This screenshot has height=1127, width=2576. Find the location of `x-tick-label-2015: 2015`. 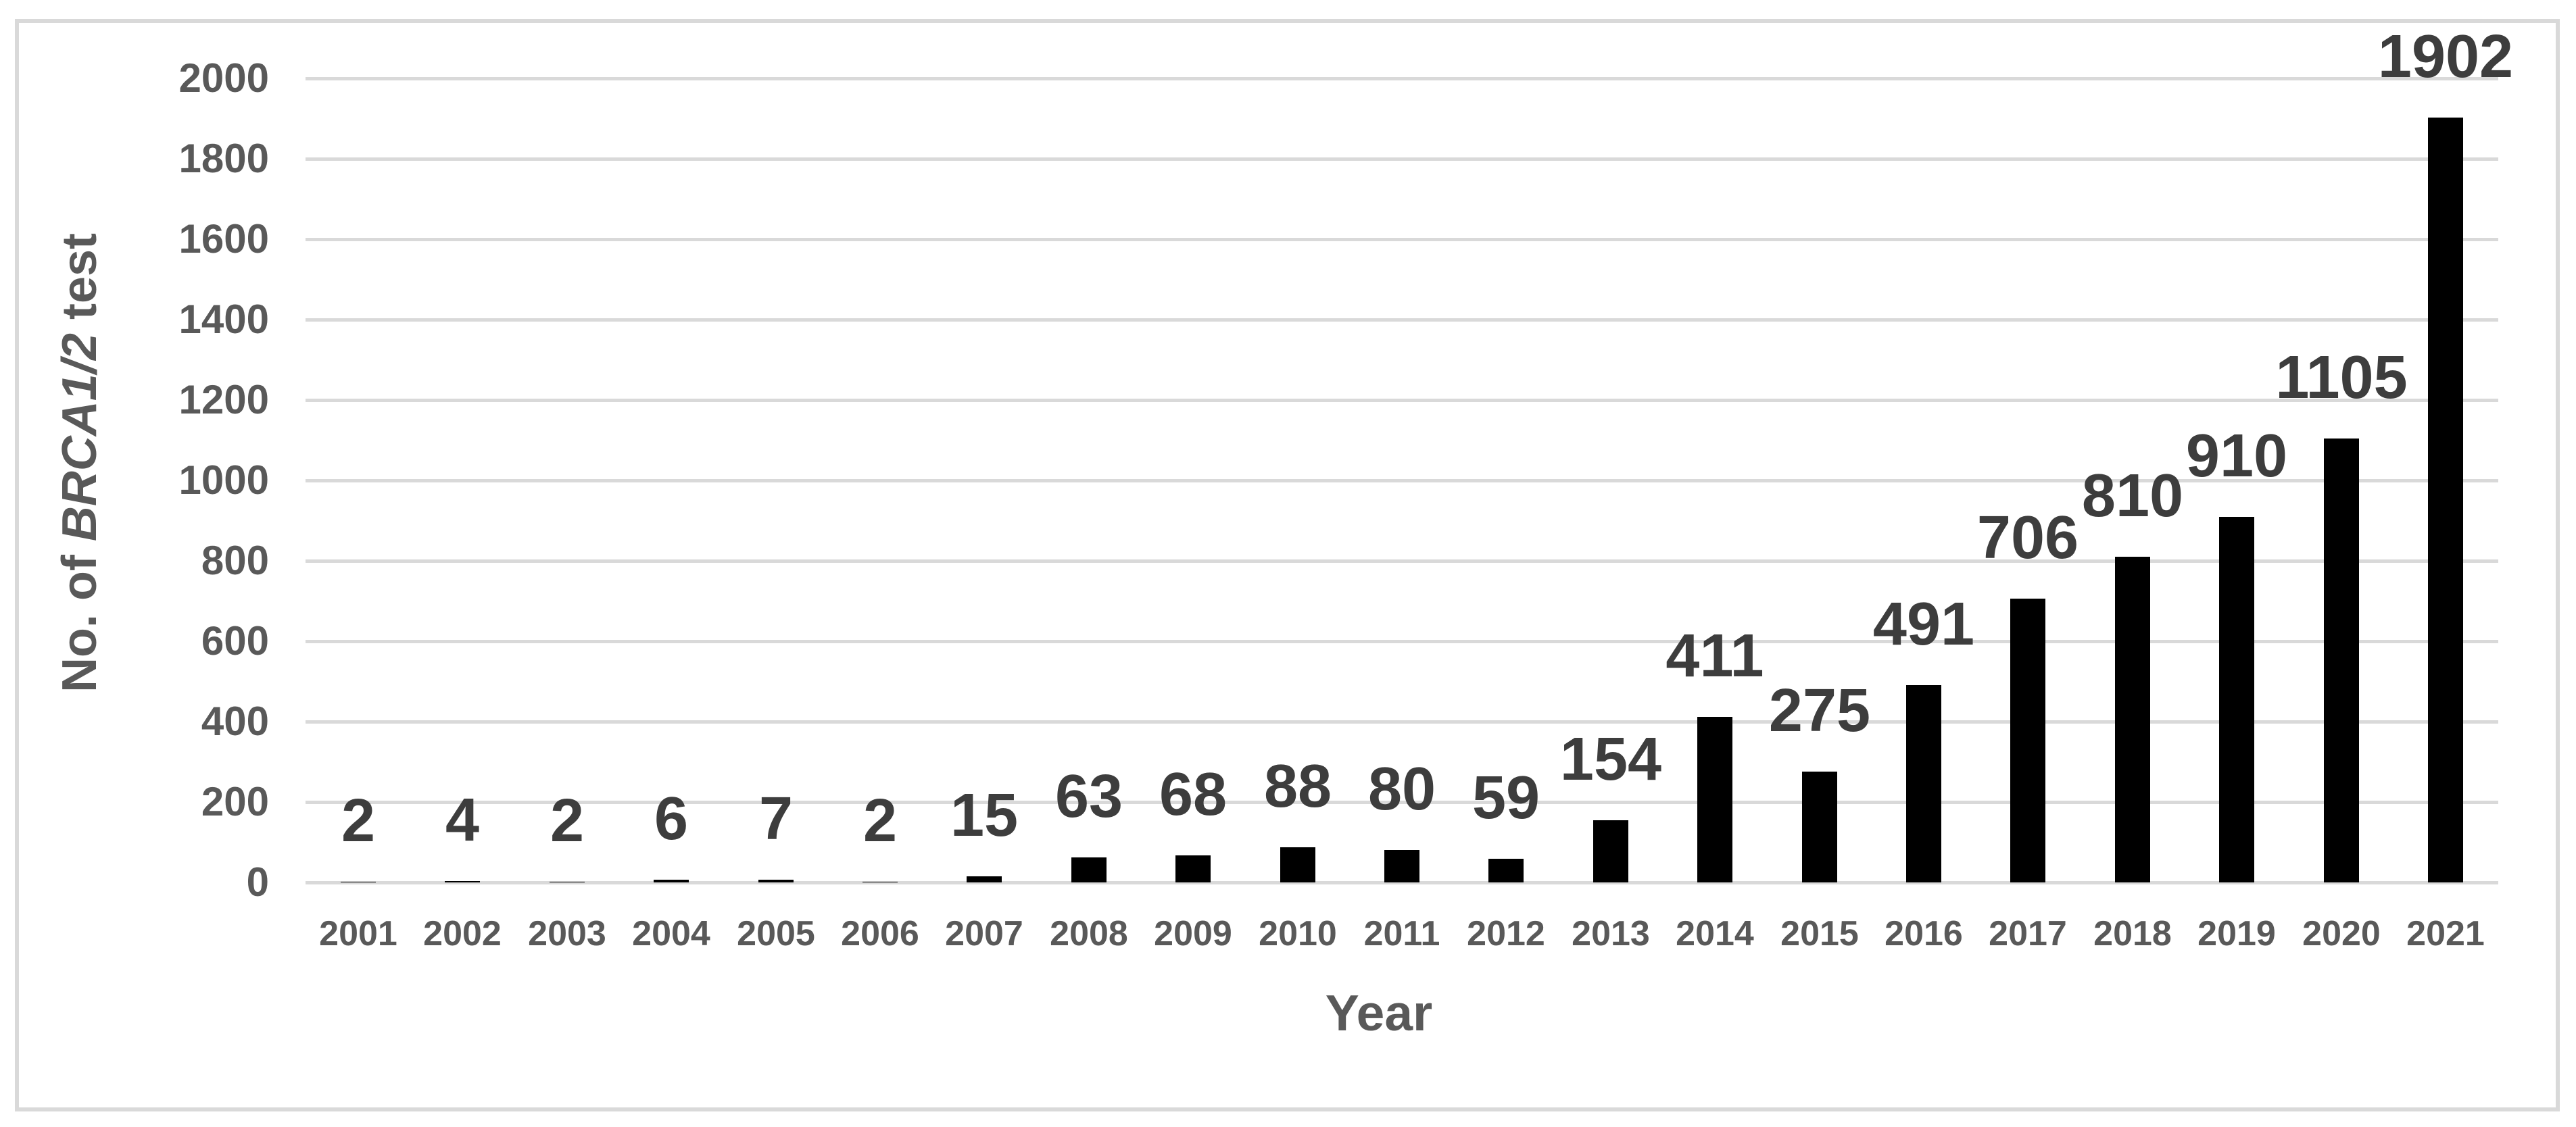

x-tick-label-2015: 2015 is located at coordinates (1820, 933).